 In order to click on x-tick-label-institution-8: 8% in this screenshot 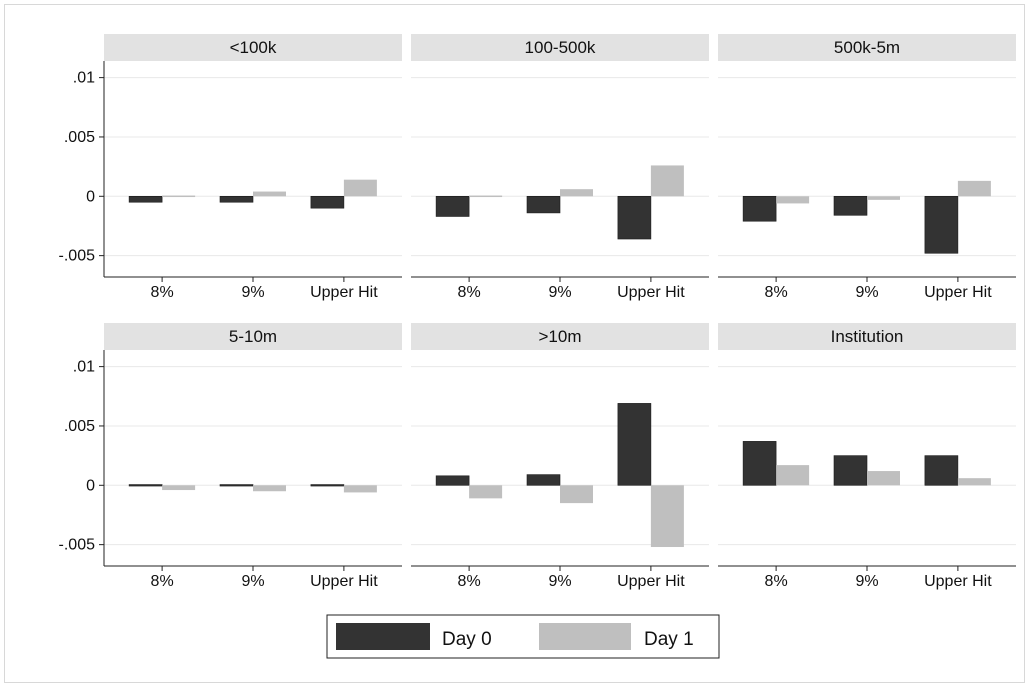, I will do `click(776, 581)`.